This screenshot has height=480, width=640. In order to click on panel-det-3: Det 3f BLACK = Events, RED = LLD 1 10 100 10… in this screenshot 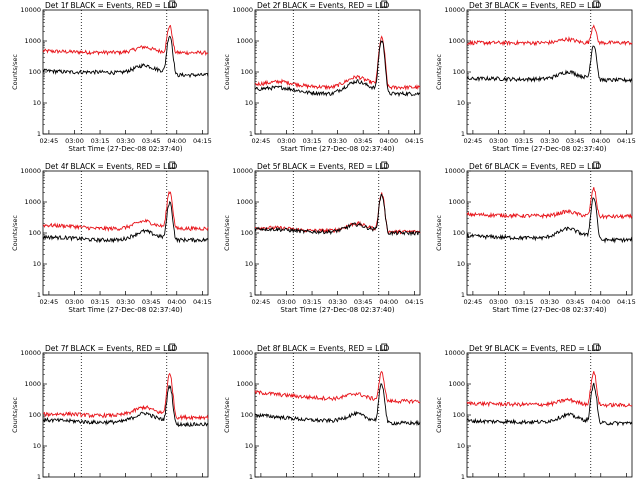, I will do `click(535, 76)`.